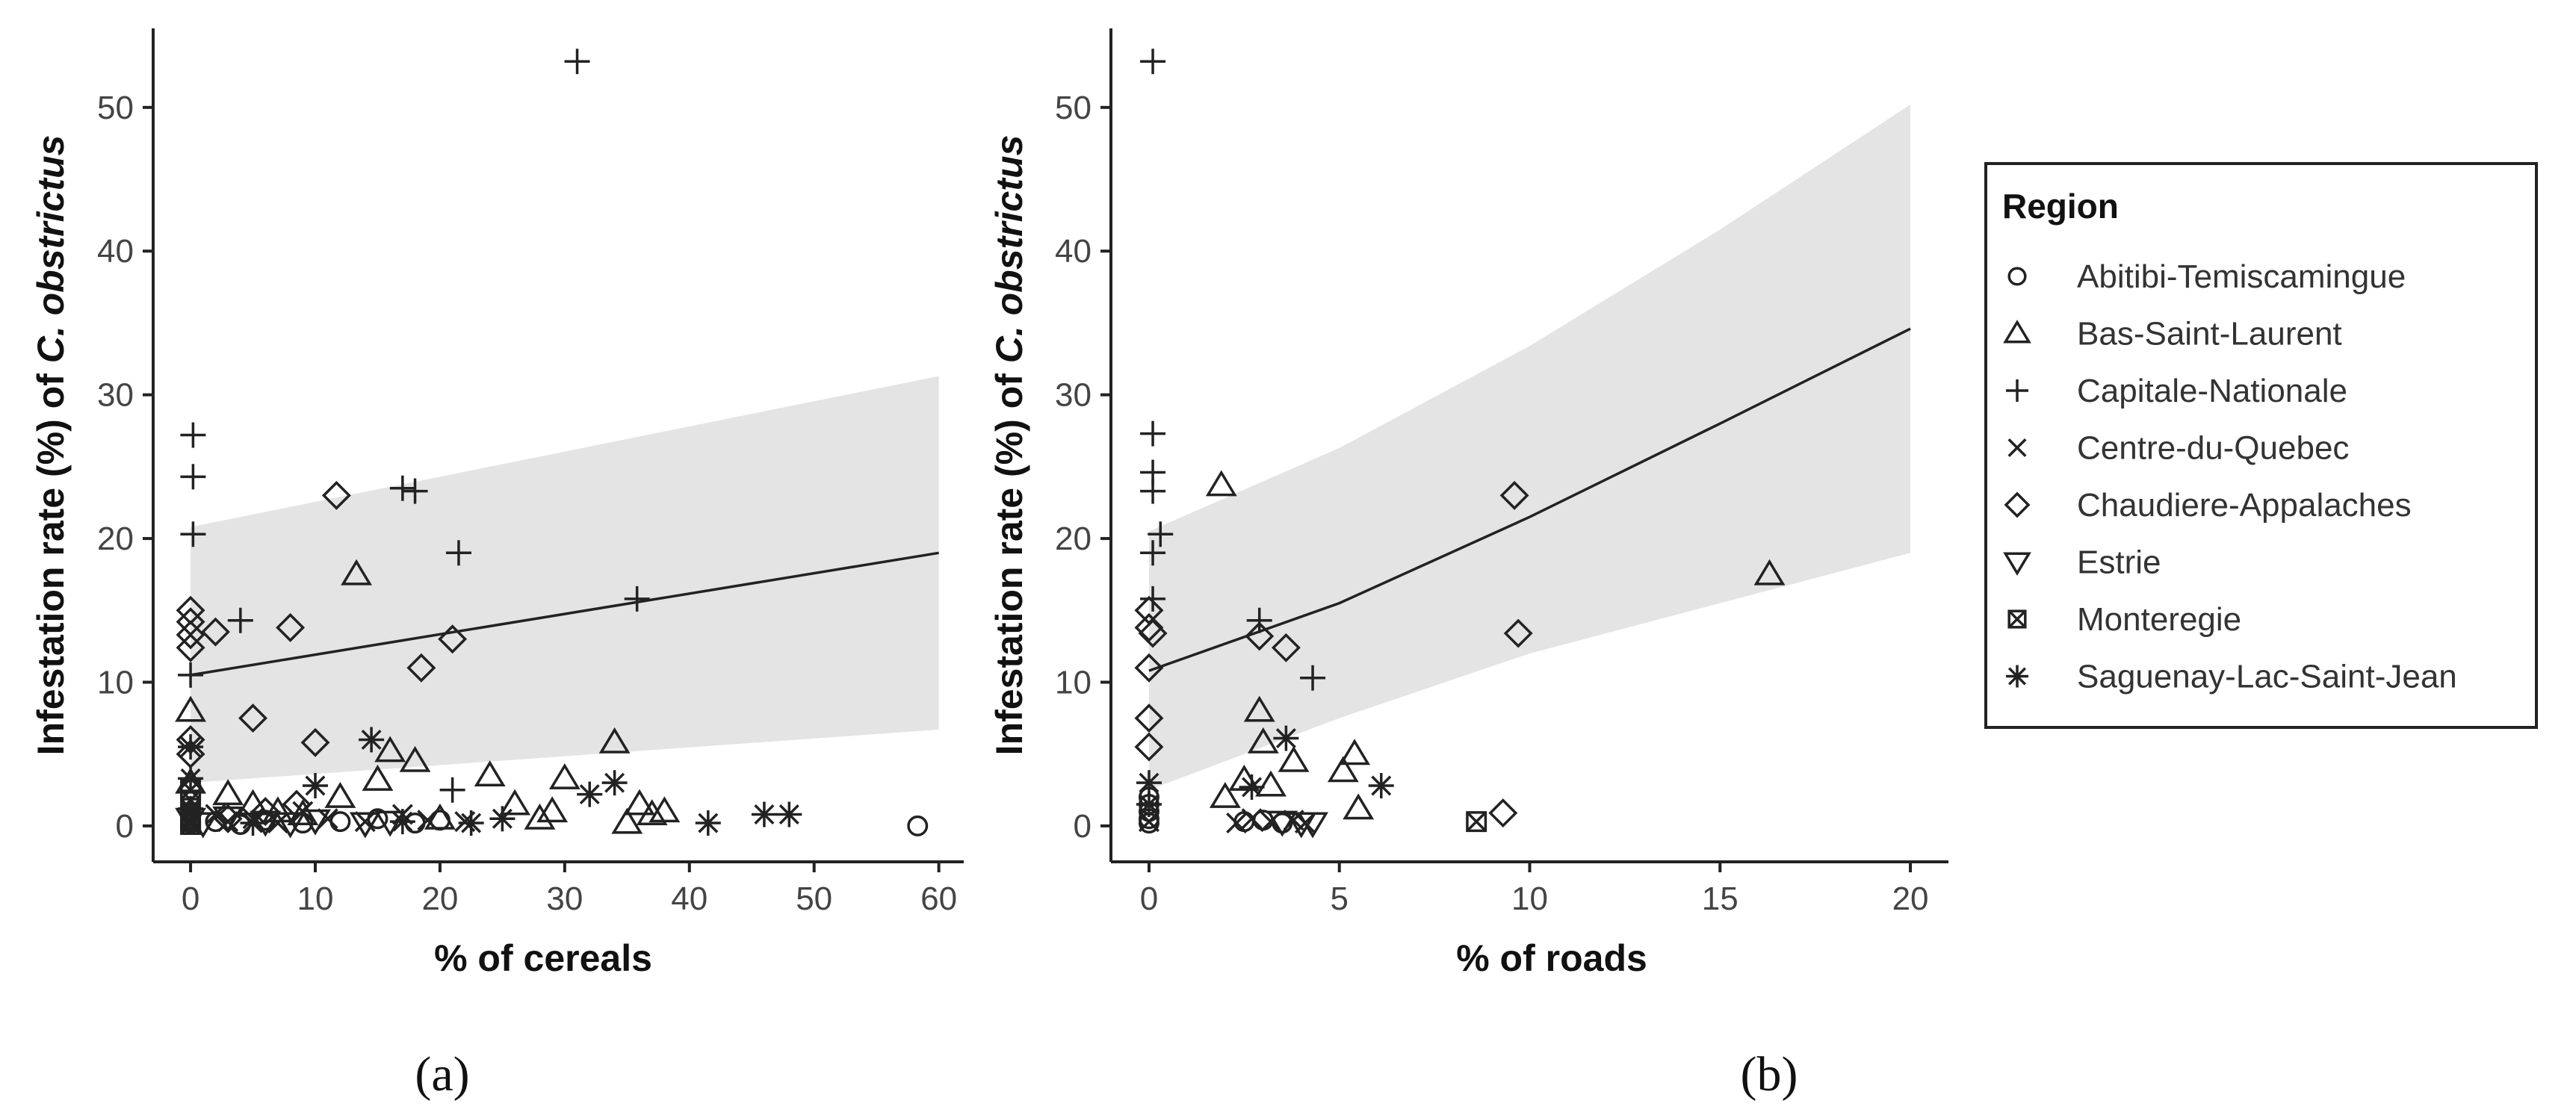 The height and width of the screenshot is (1118, 2576). What do you see at coordinates (2060, 206) in the screenshot?
I see `legend-title: Region` at bounding box center [2060, 206].